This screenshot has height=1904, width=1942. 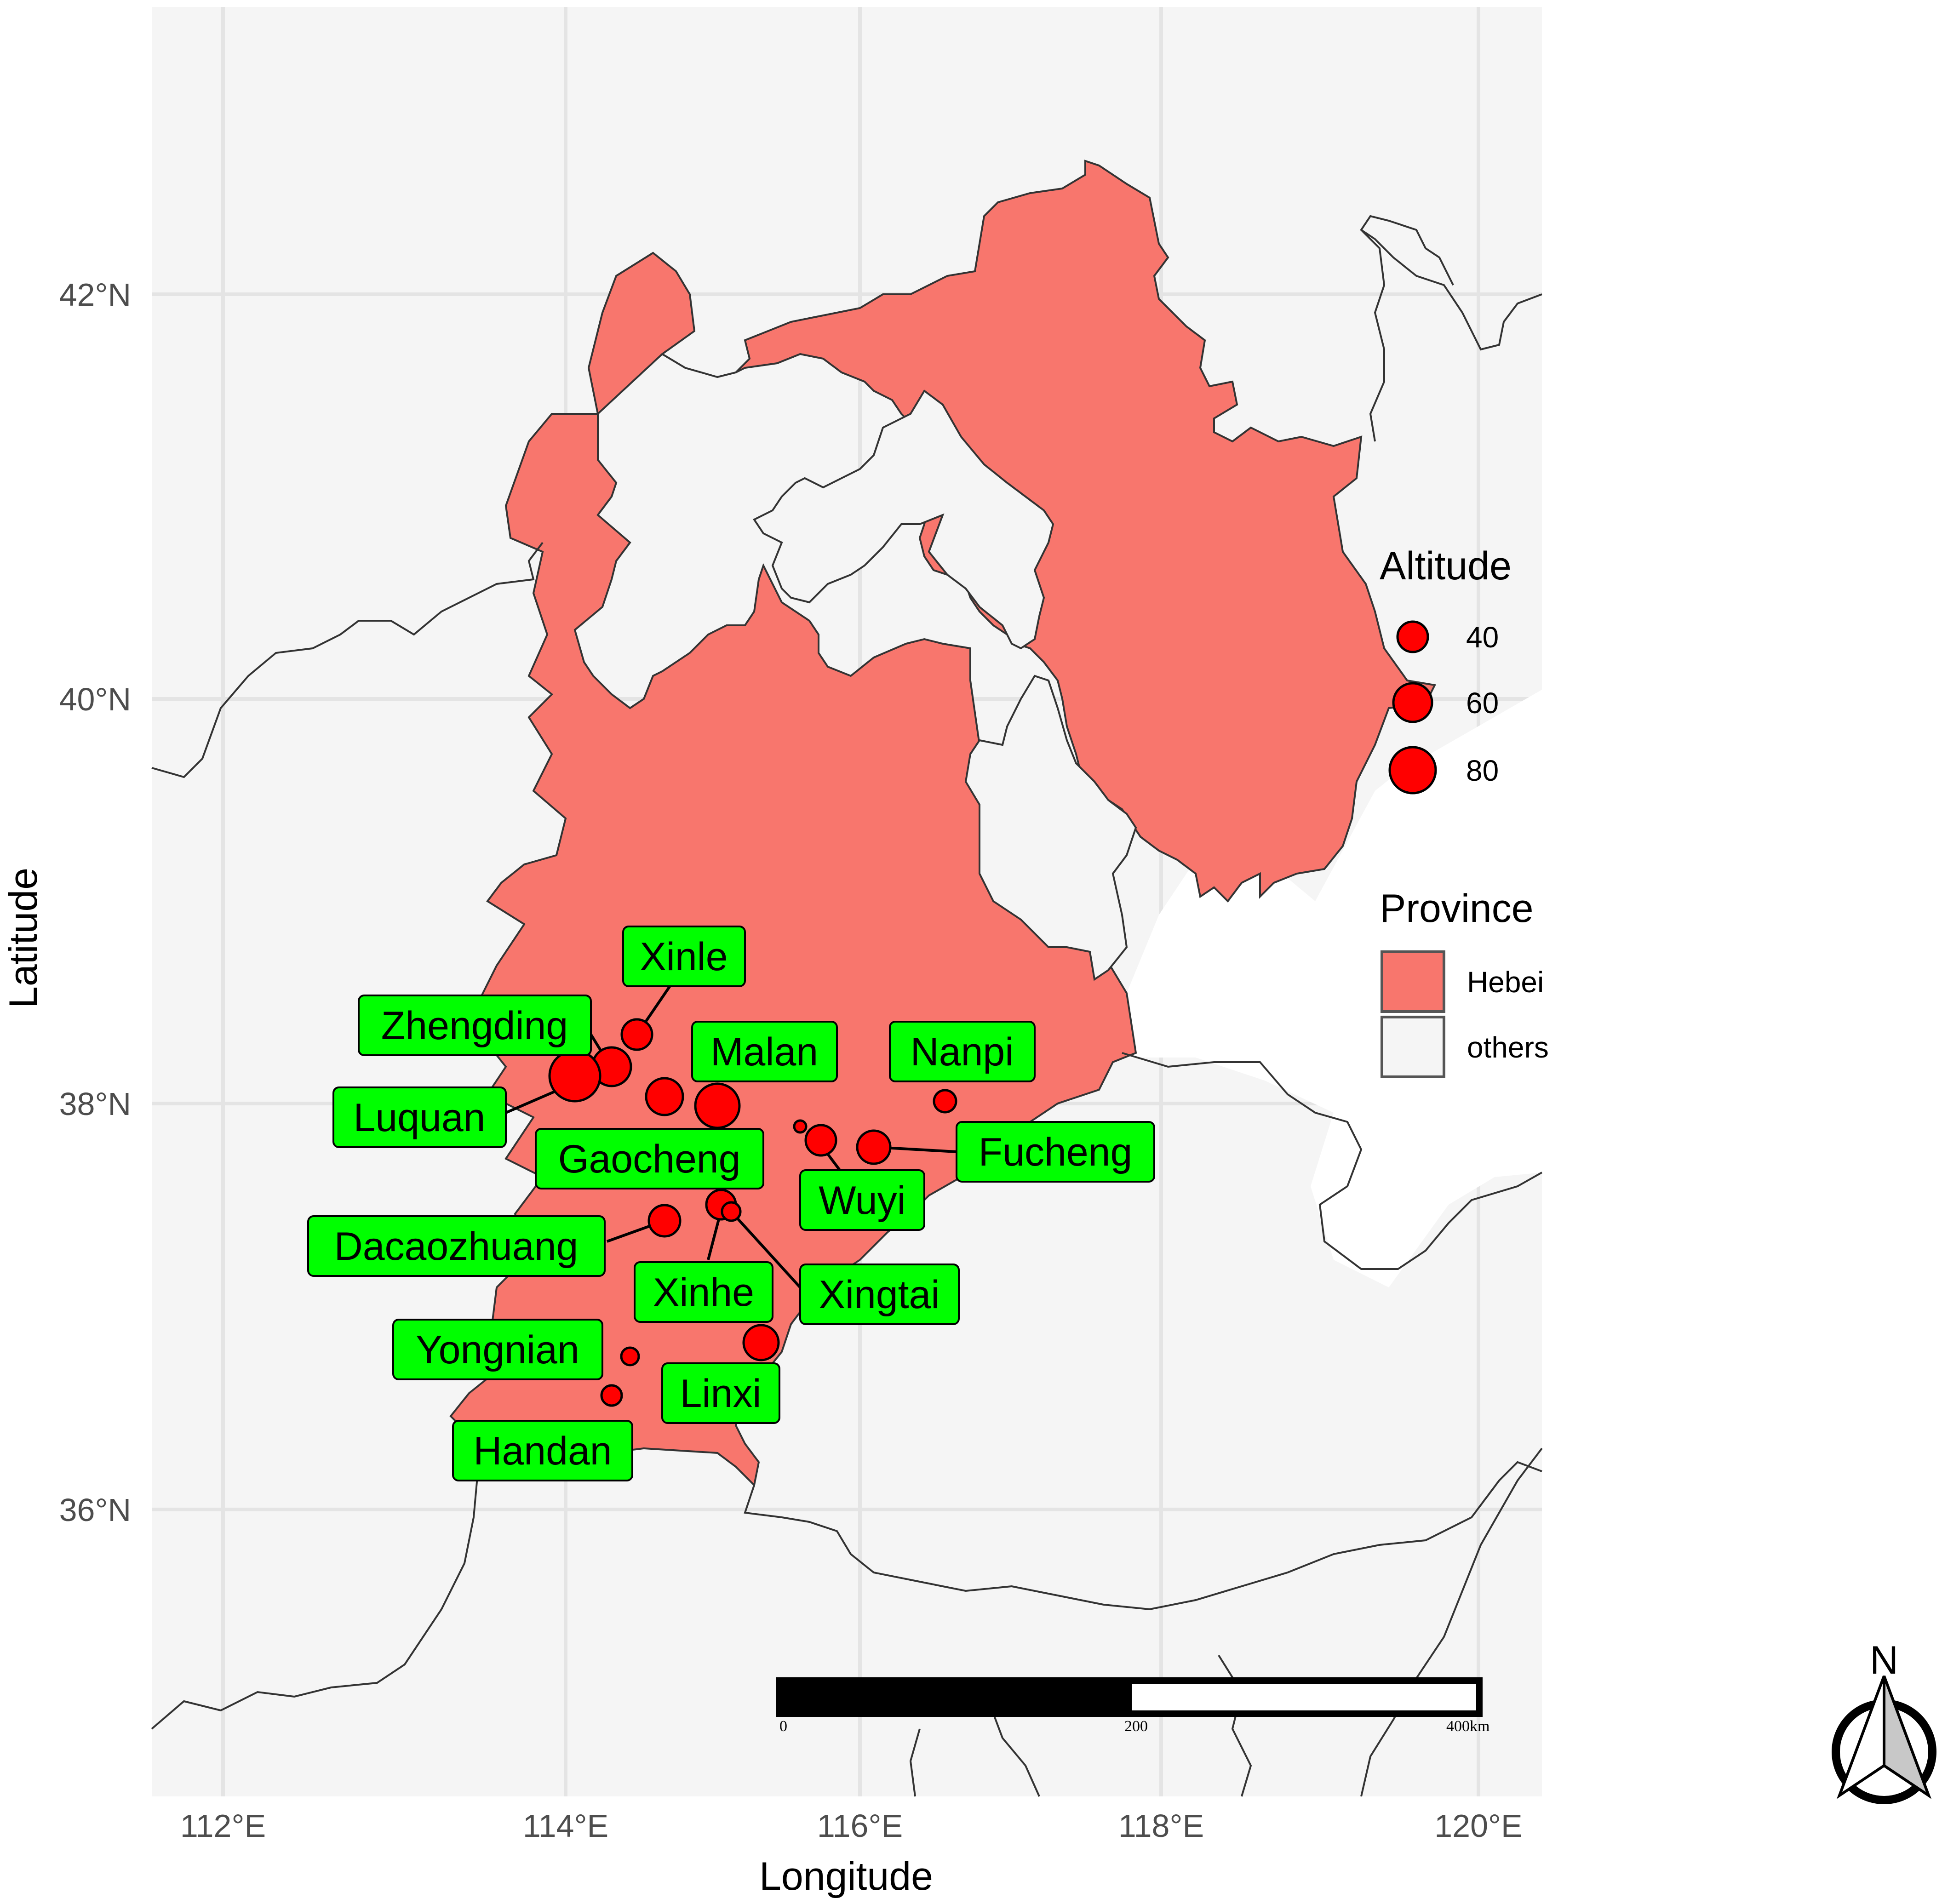 I want to click on label-zhengding: Zhengding, so click(x=475, y=1026).